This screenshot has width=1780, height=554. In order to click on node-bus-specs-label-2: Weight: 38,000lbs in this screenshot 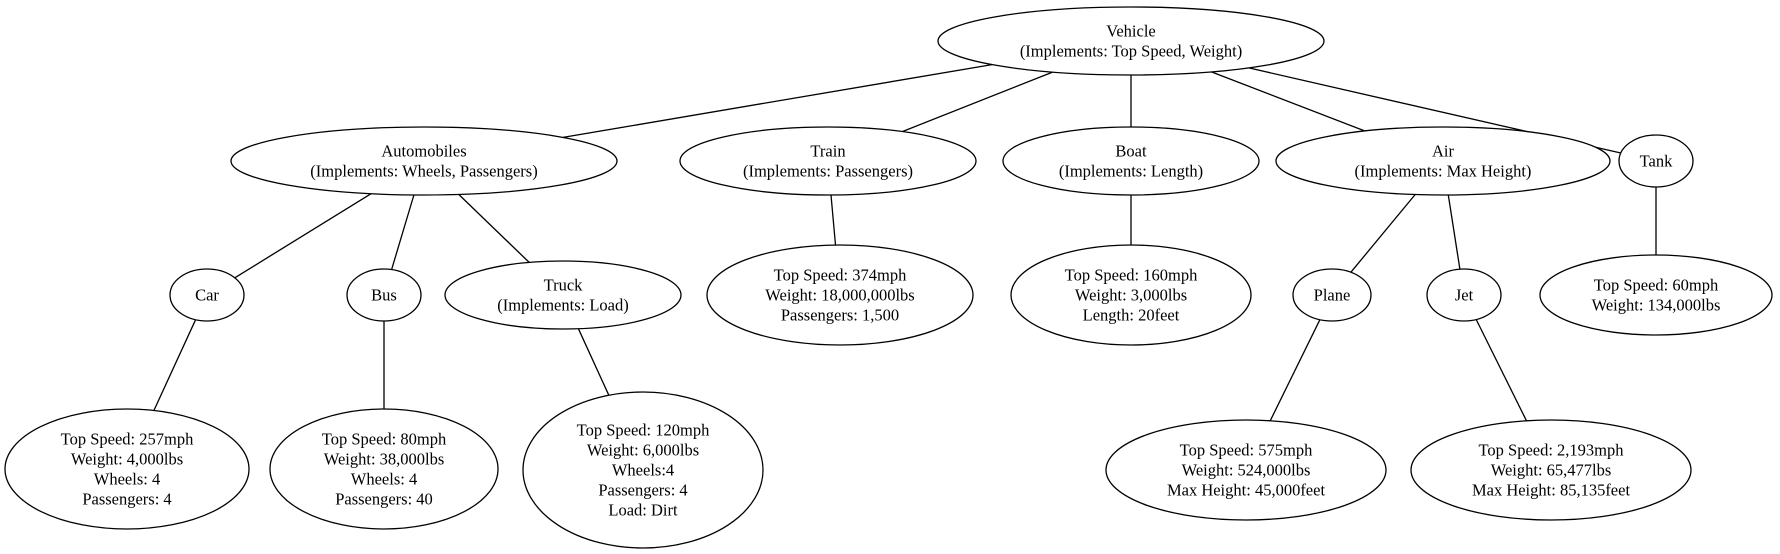, I will do `click(384, 459)`.